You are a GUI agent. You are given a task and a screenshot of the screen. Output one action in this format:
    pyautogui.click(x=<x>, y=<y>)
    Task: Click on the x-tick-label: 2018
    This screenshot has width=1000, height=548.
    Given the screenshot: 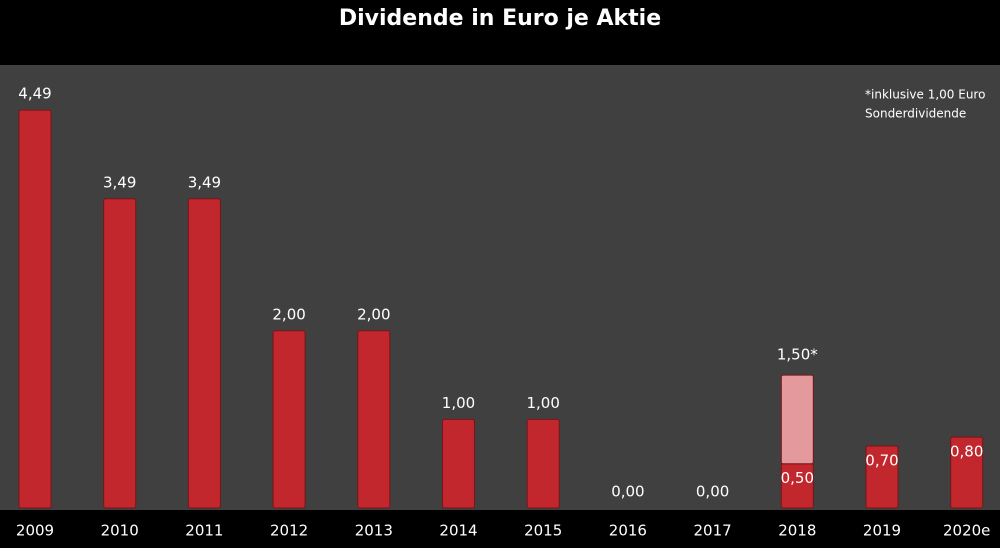 What is the action you would take?
    pyautogui.click(x=797, y=531)
    